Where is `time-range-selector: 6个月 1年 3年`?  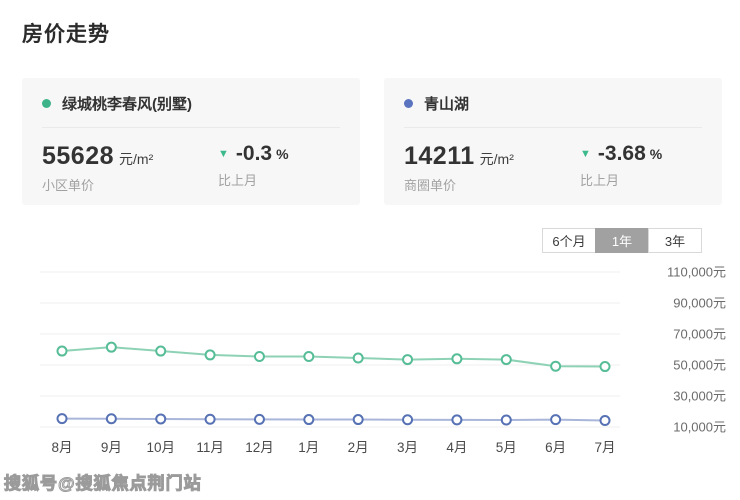
time-range-selector: 6个月 1年 3年 is located at coordinates (622, 240).